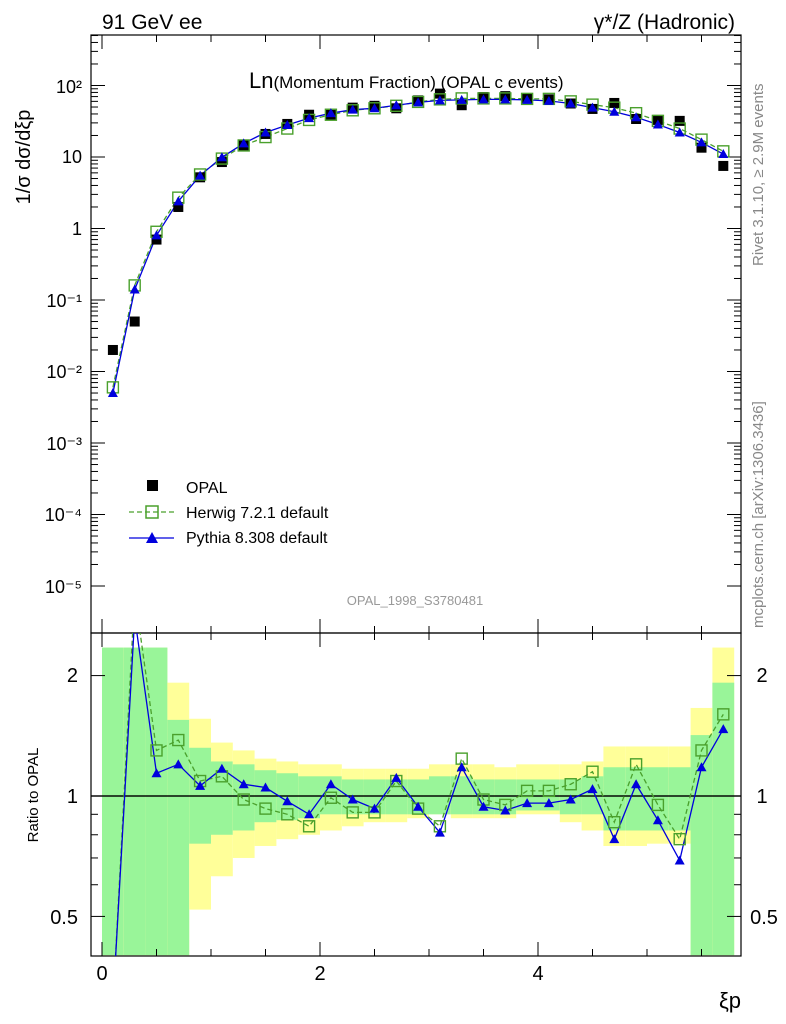  Describe the element at coordinates (758, 175) in the screenshot. I see `rivet-label: Rivet 3.1.10, ≥ 2.9M events` at that location.